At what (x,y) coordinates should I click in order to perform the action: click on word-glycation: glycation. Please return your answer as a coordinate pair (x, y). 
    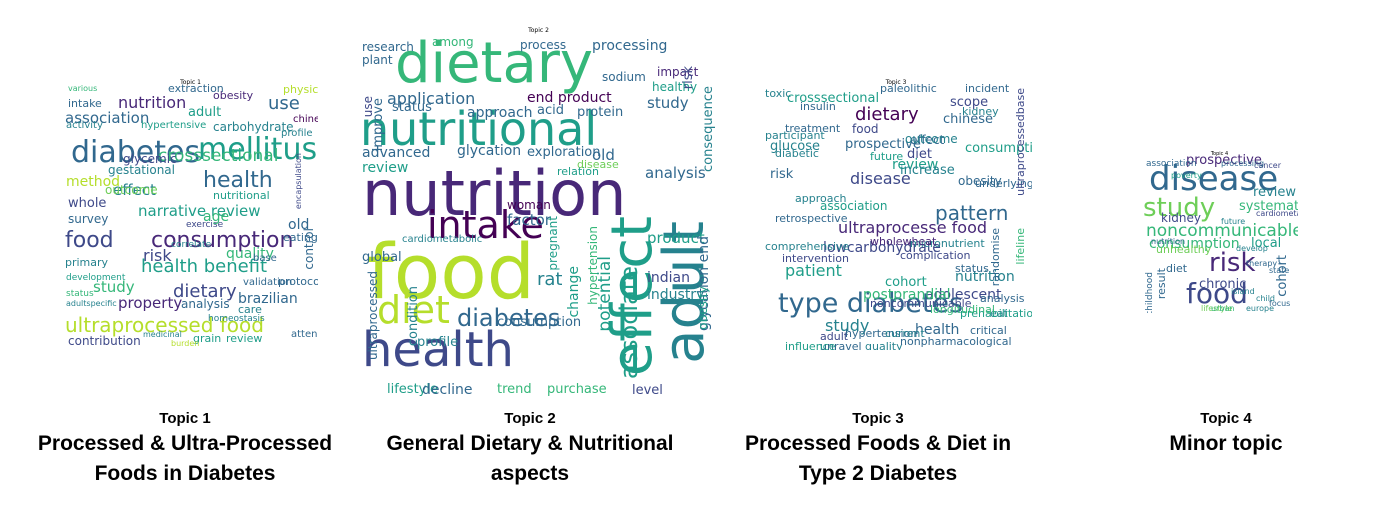
    Looking at the image, I should click on (489, 151).